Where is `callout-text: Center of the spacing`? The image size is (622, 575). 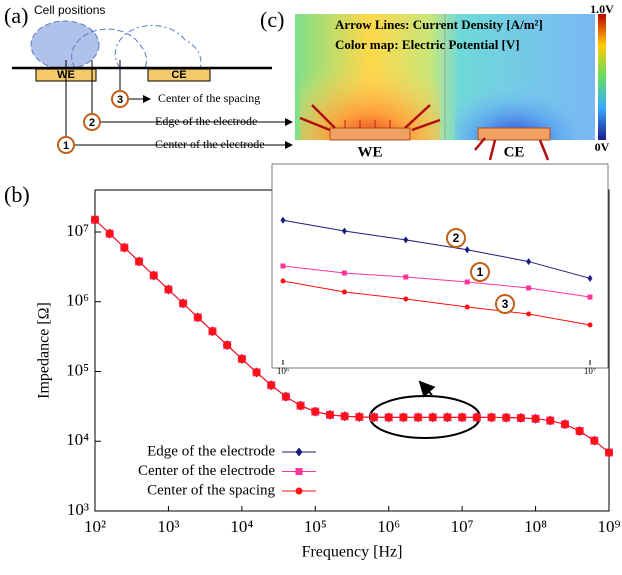 callout-text: Center of the spacing is located at coordinates (209, 98).